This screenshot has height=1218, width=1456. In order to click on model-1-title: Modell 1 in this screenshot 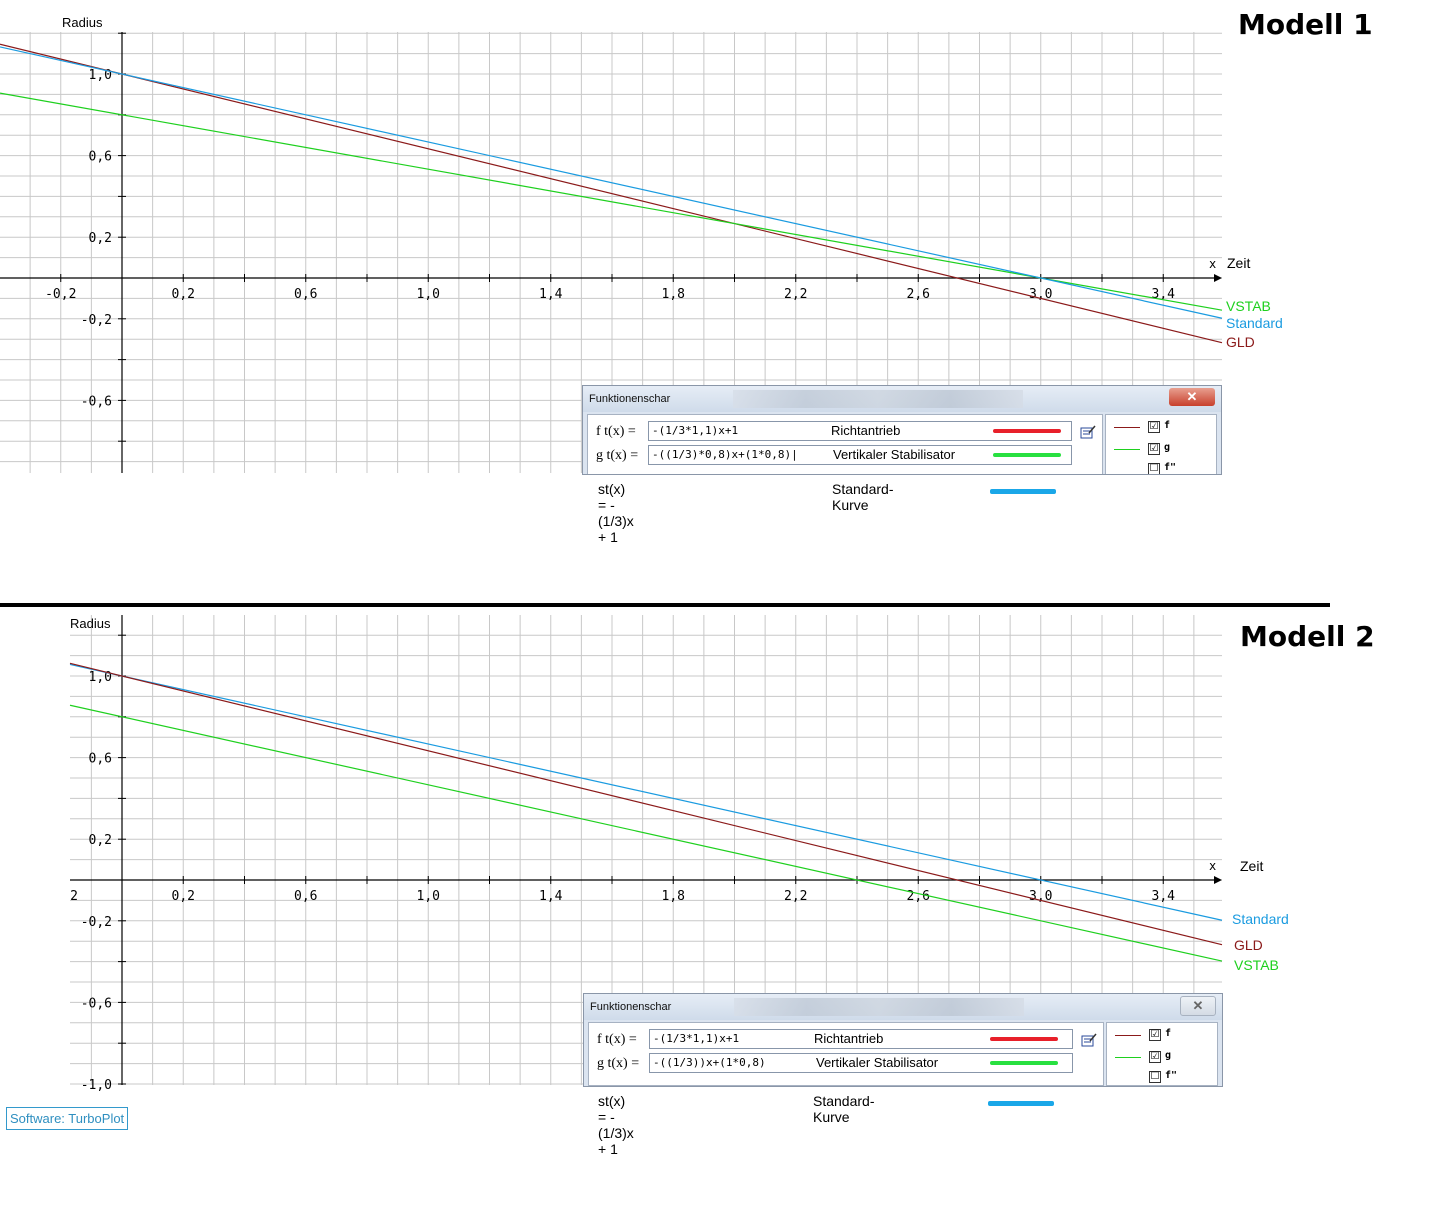, I will do `click(1305, 24)`.